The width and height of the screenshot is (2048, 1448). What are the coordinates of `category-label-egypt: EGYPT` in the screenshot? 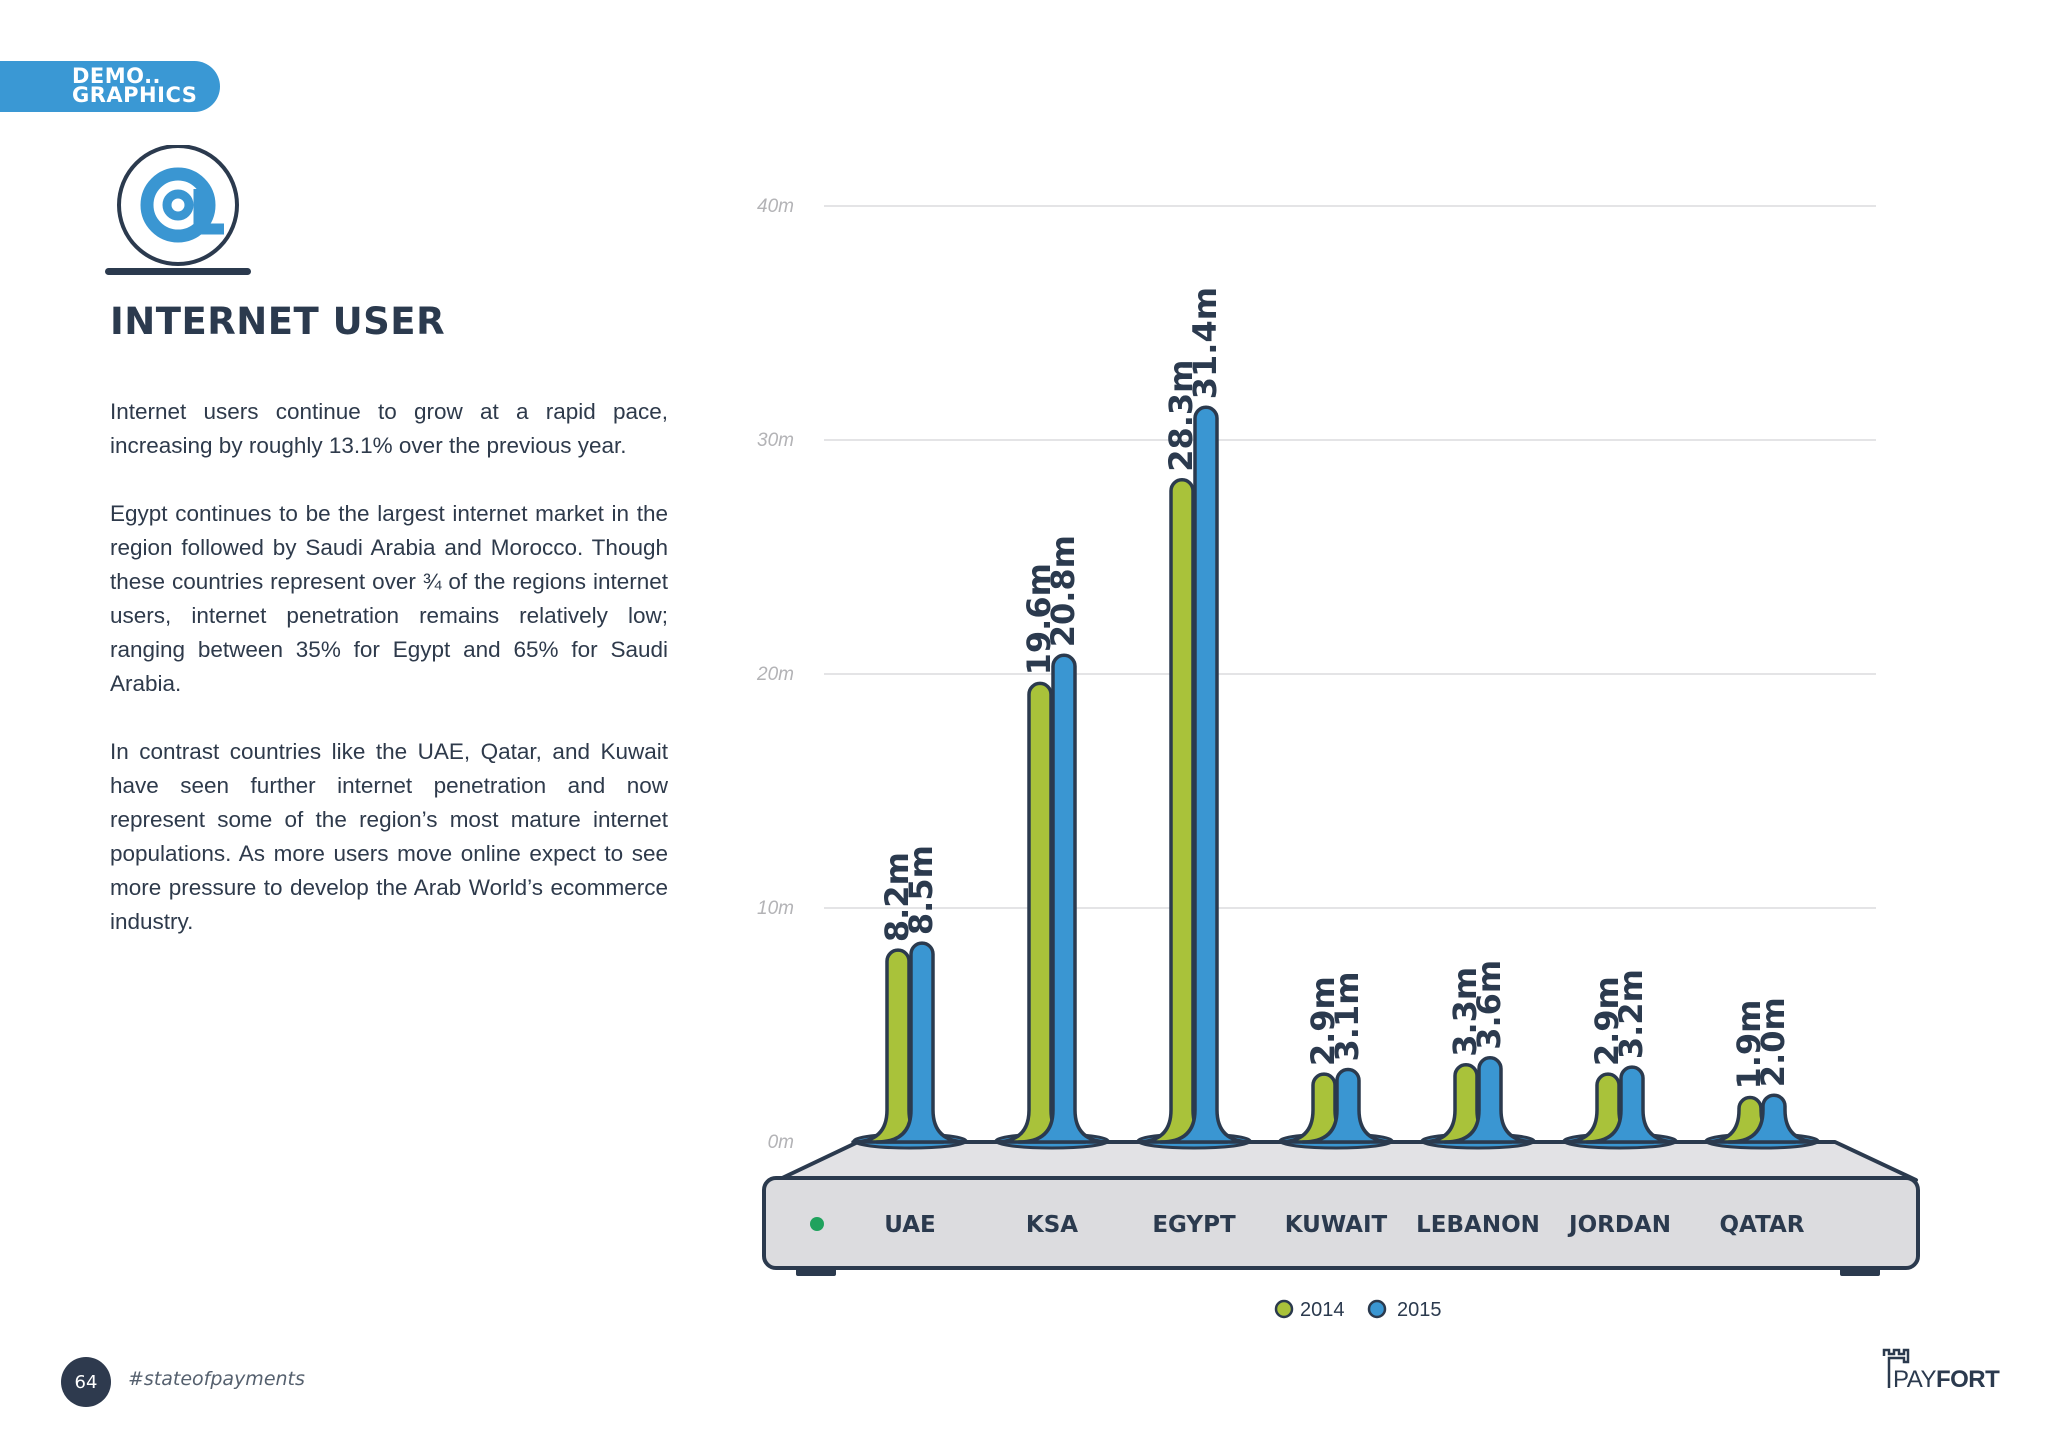 It's located at (1194, 1225).